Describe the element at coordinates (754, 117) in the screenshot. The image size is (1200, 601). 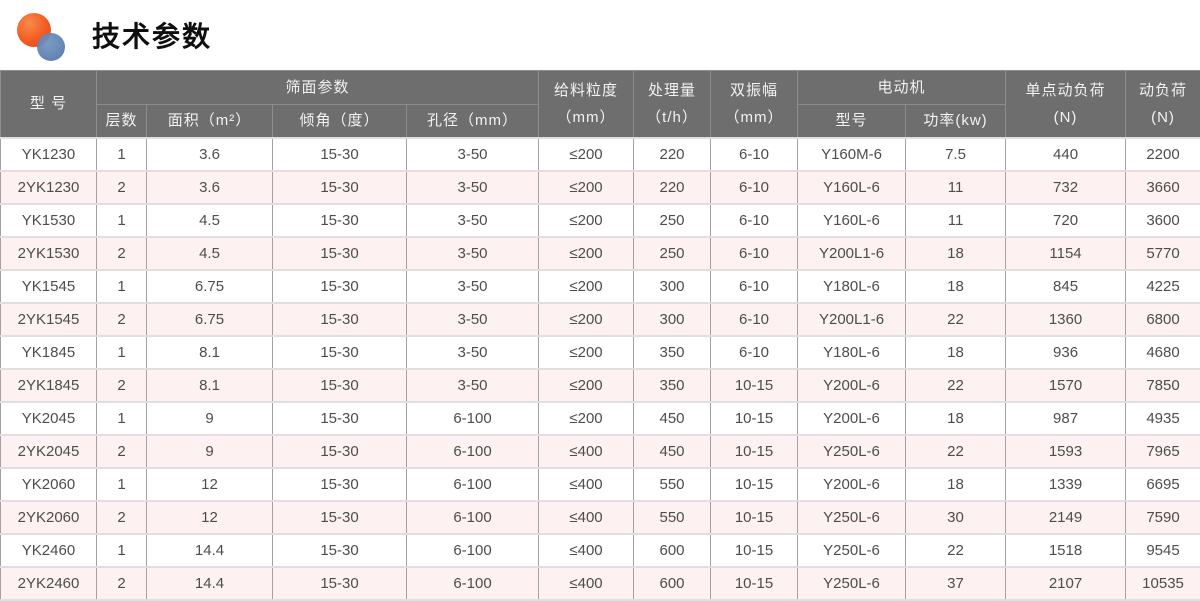
I see `col-header-amplitude-line2: （mm）` at that location.